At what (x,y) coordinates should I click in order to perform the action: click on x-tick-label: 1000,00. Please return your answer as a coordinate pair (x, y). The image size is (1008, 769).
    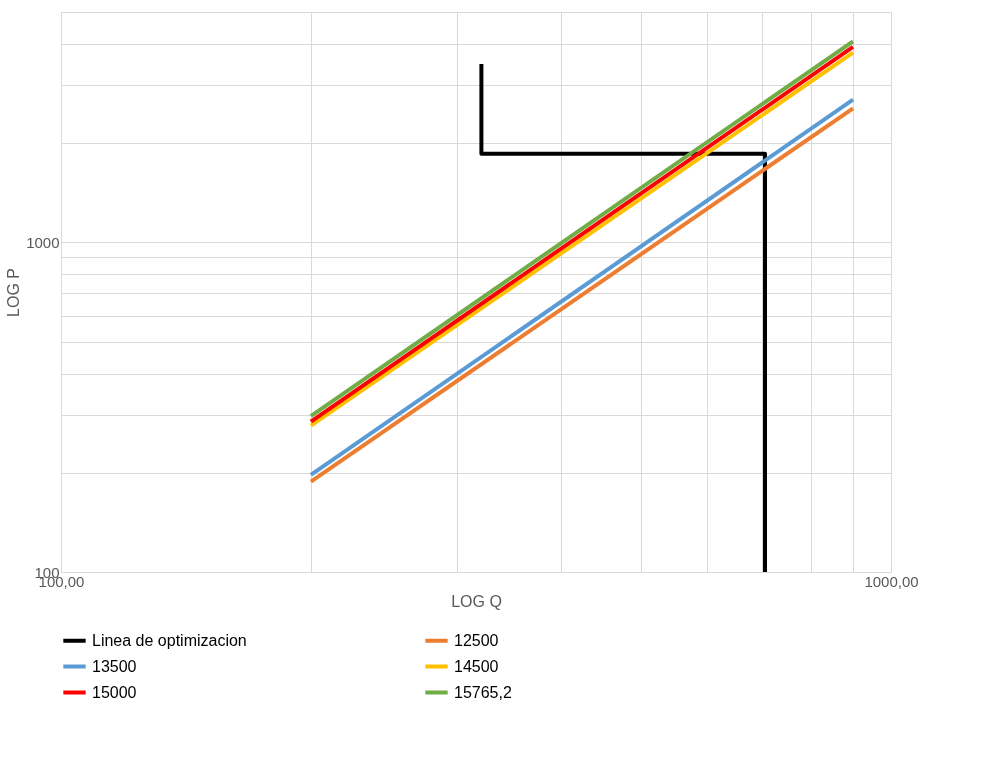
    Looking at the image, I should click on (891, 581).